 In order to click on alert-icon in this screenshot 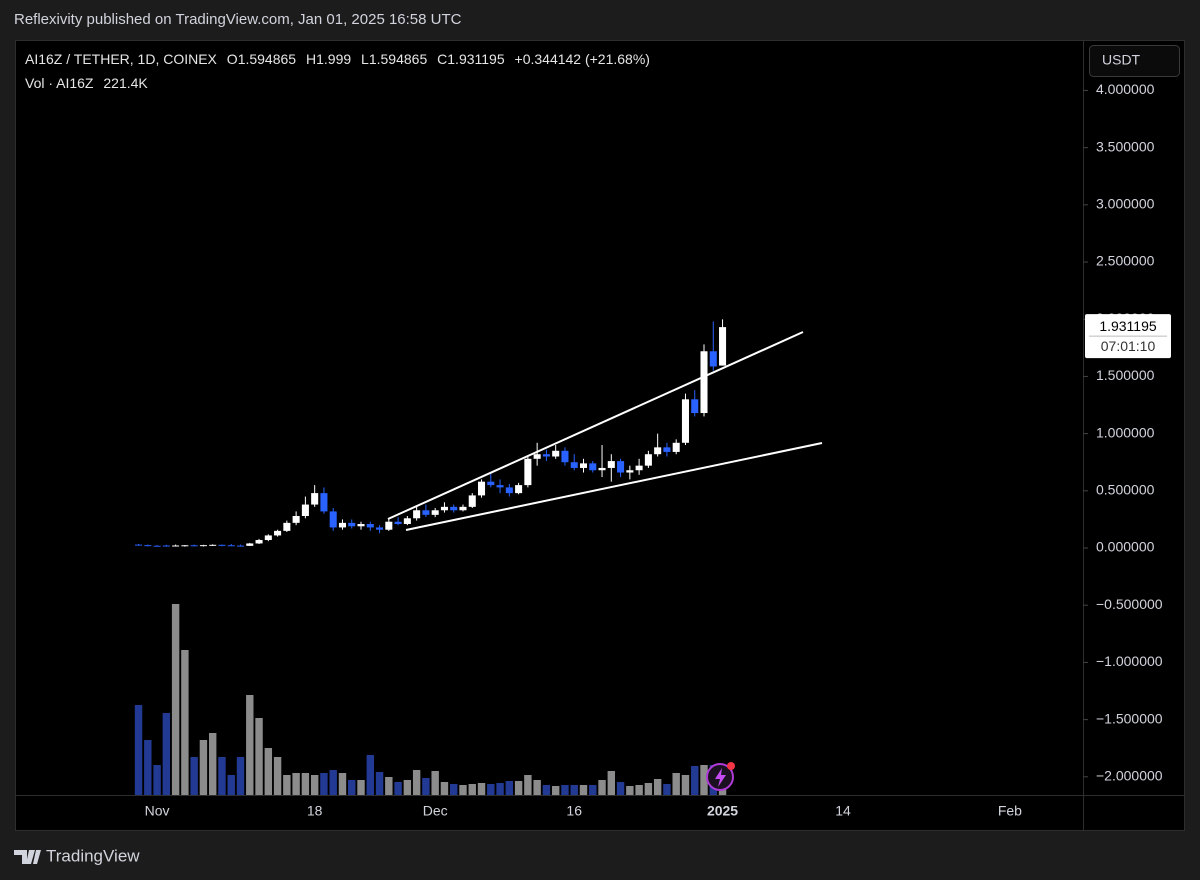, I will do `click(720, 776)`.